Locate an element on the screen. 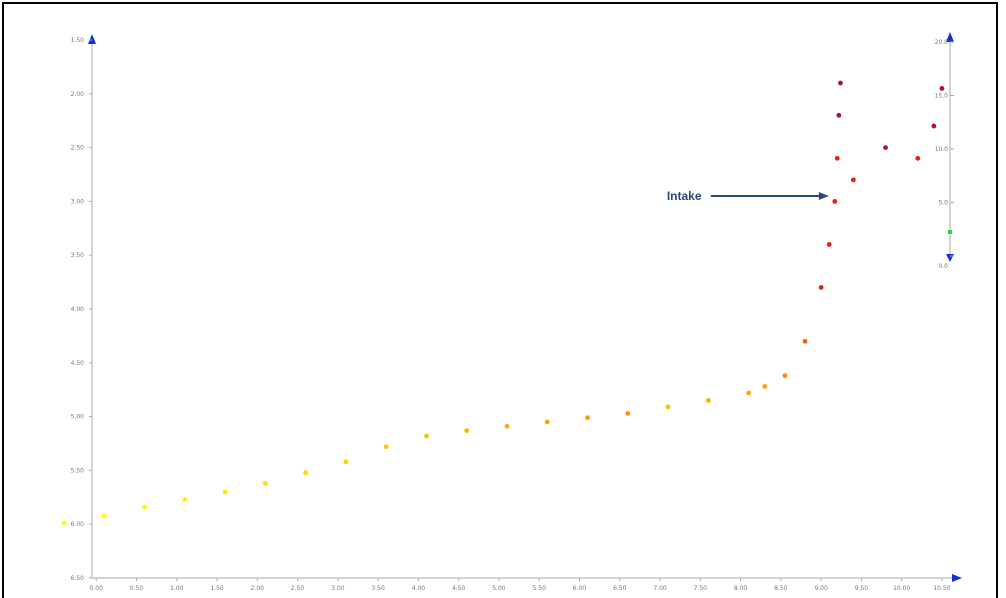  x-tick-label: 7.50 is located at coordinates (701, 588).